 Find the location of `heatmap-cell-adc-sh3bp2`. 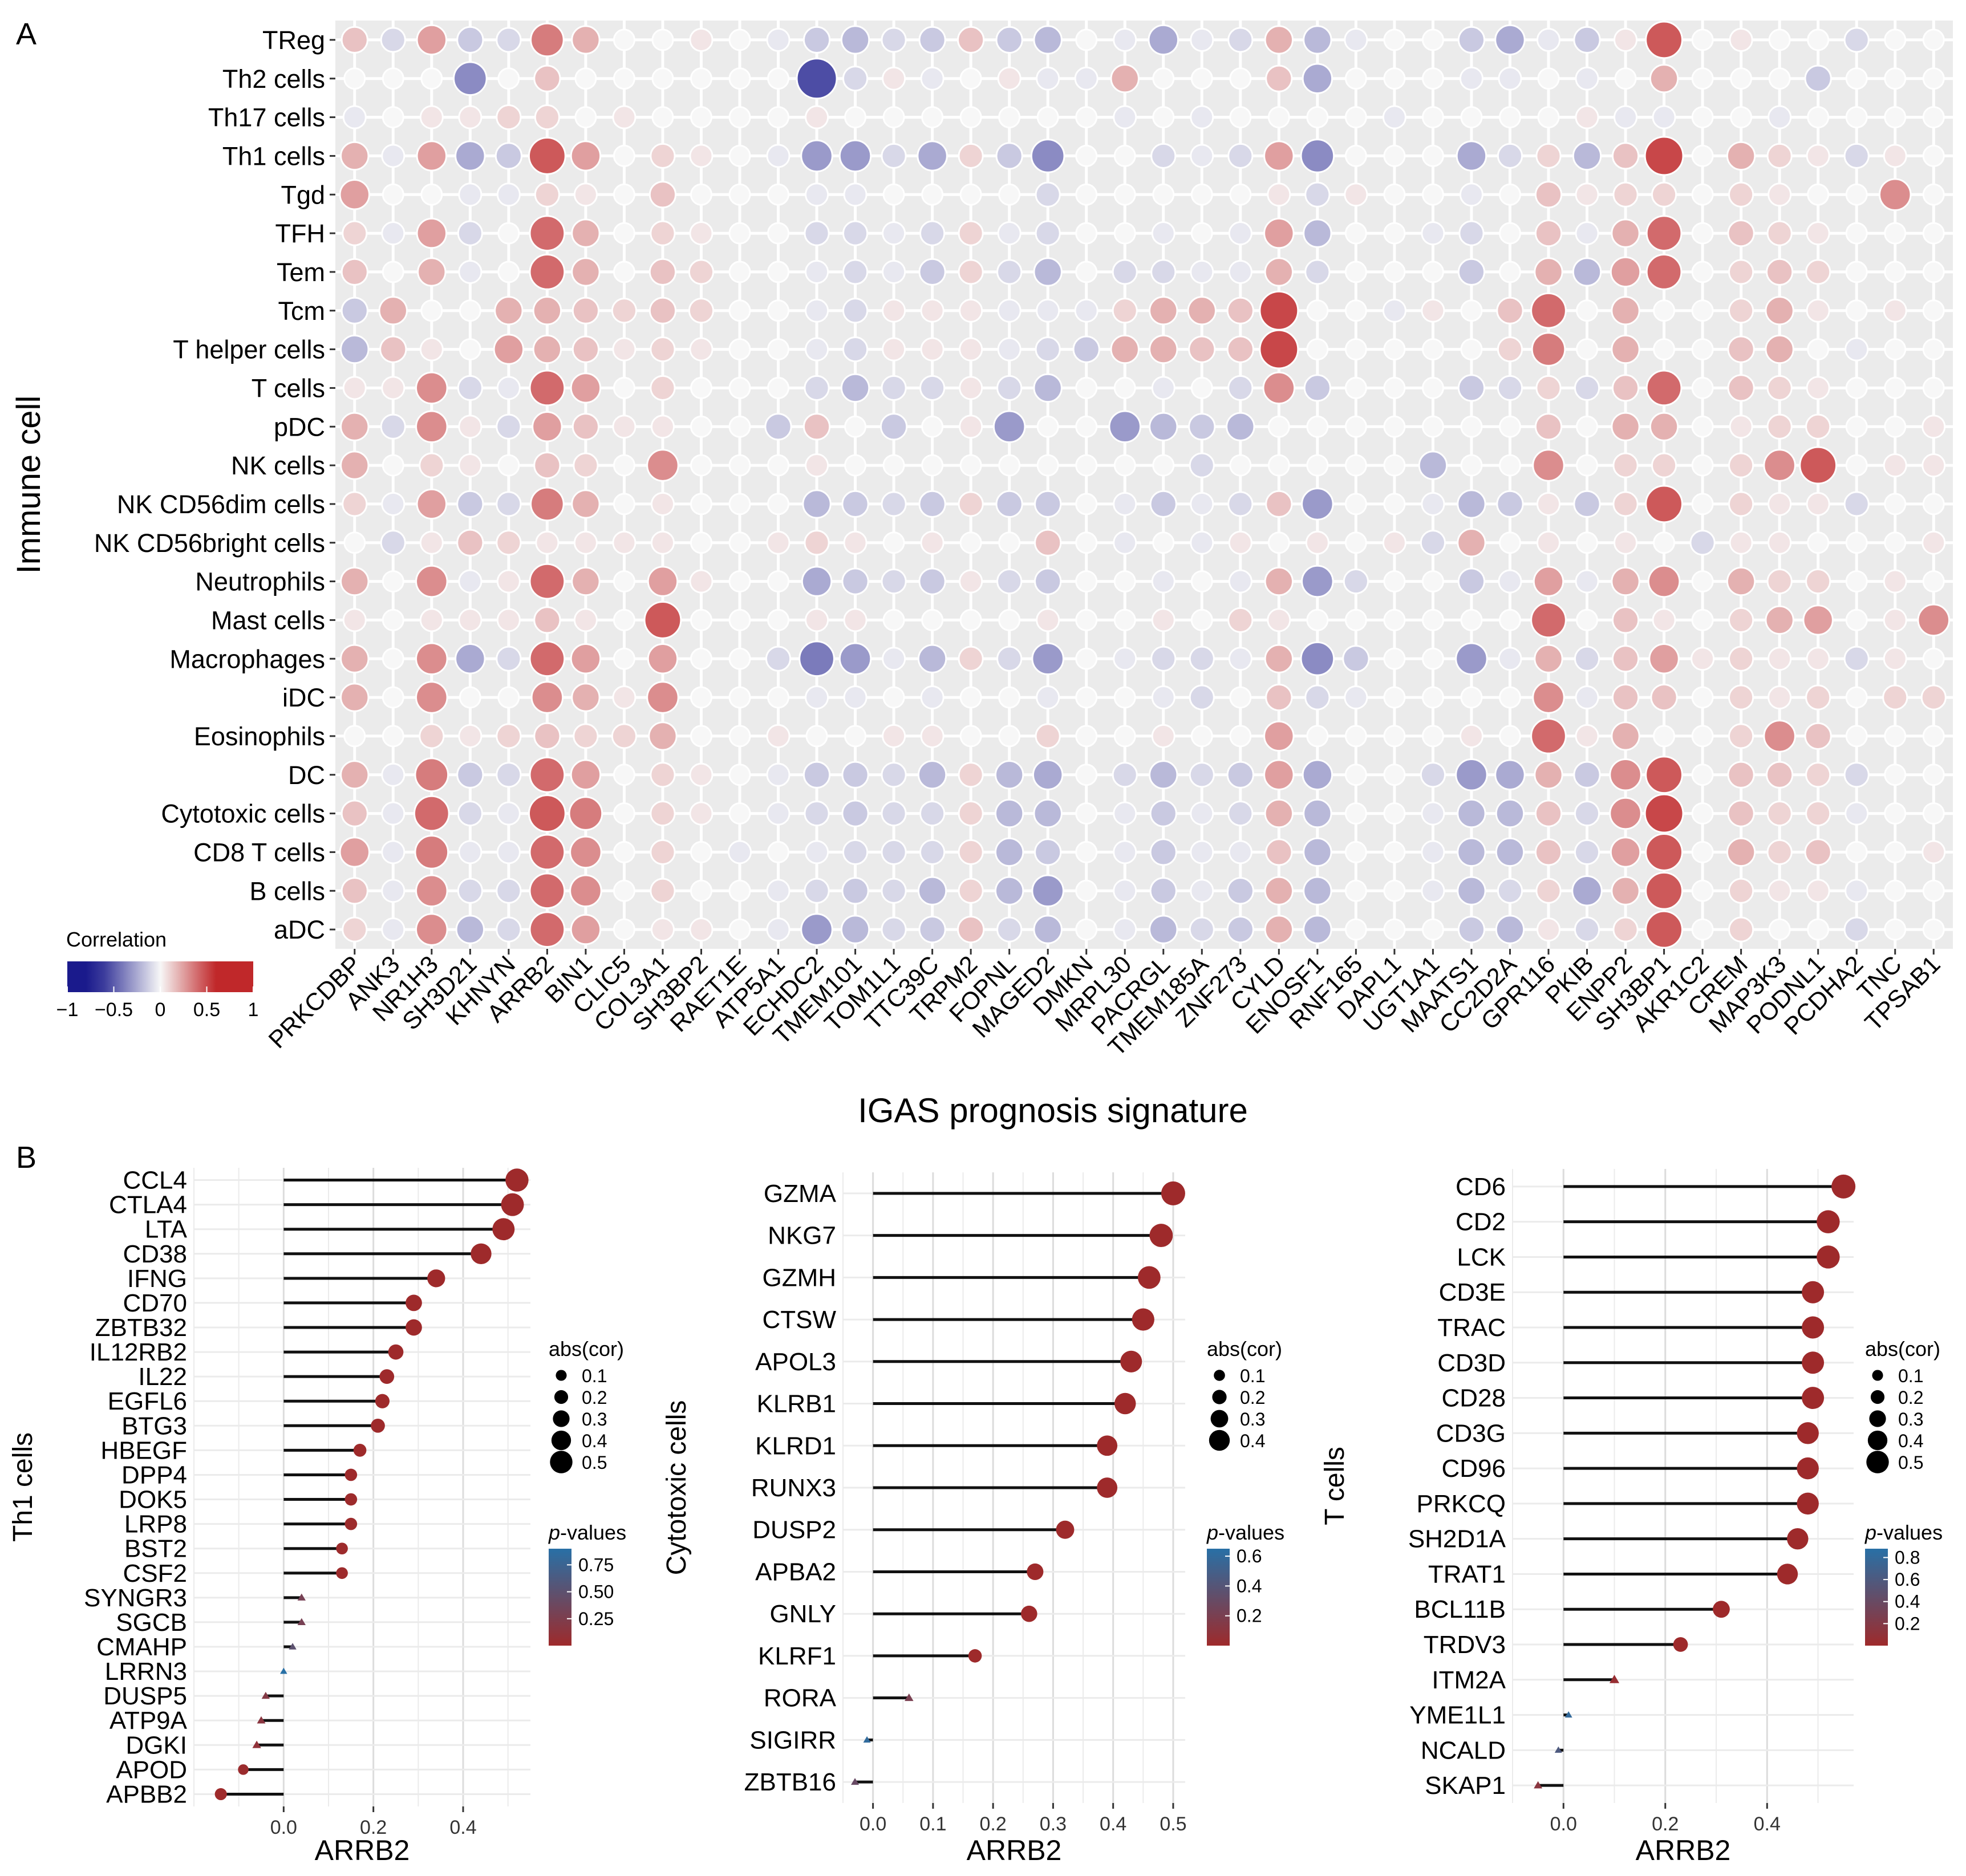

heatmap-cell-adc-sh3bp2 is located at coordinates (701, 930).